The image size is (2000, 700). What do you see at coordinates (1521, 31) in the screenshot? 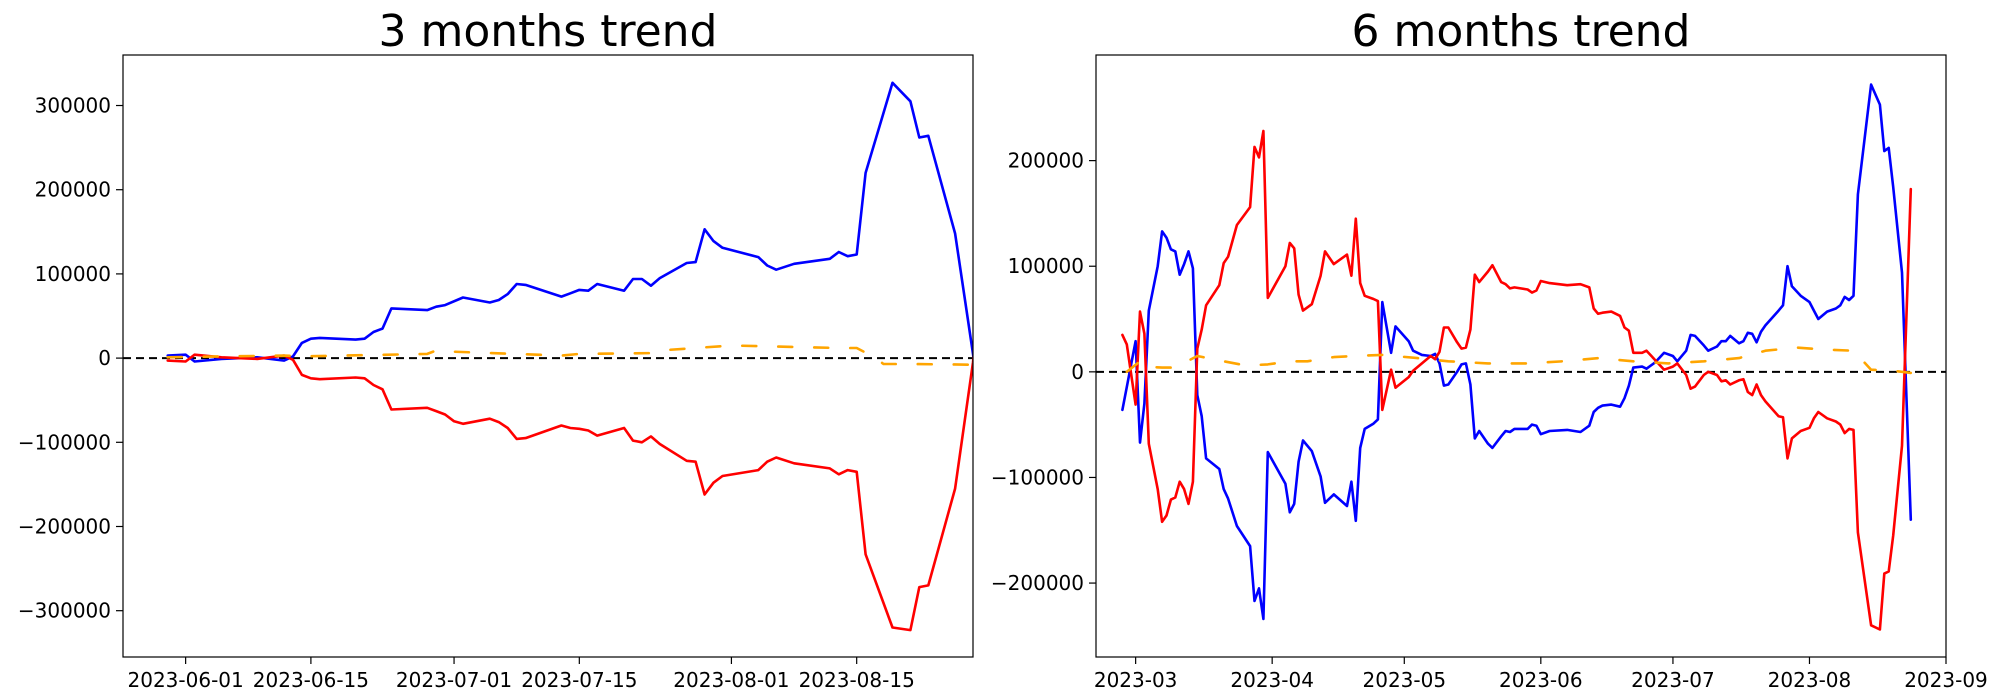
I see `chart-title: 6 months trend` at bounding box center [1521, 31].